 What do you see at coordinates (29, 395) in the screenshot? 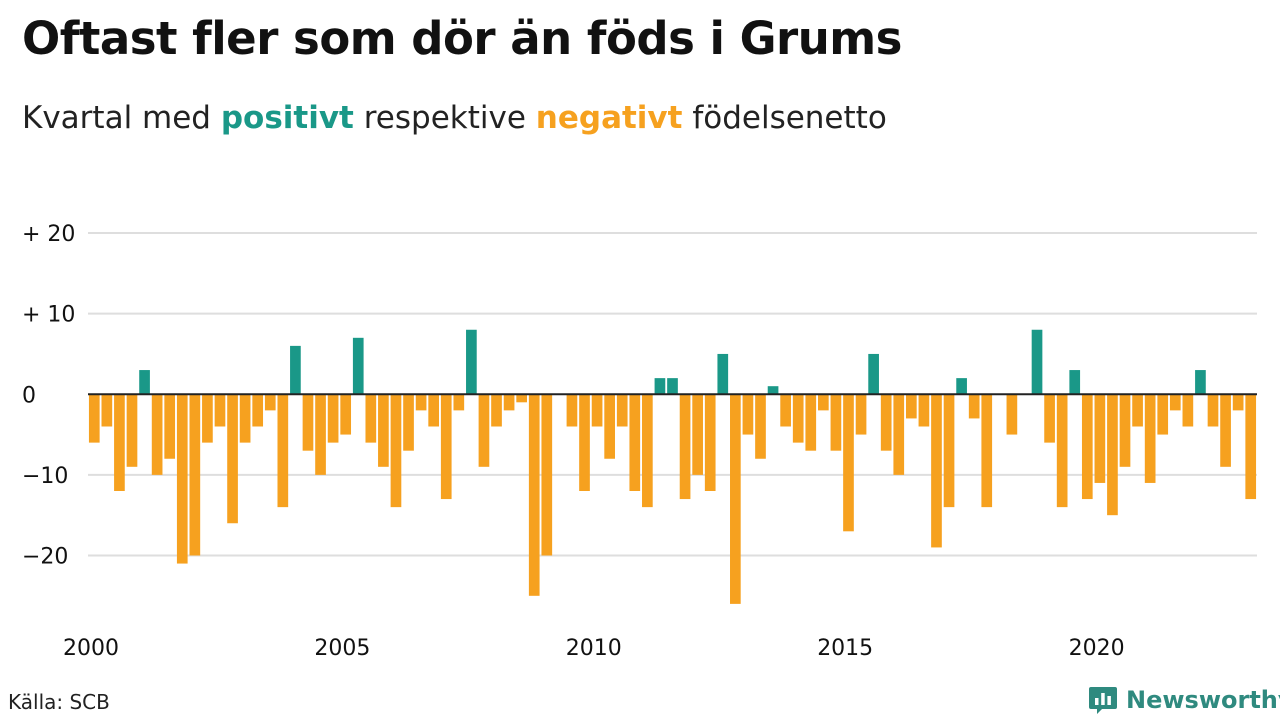
I see `y-tick-label: 0` at bounding box center [29, 395].